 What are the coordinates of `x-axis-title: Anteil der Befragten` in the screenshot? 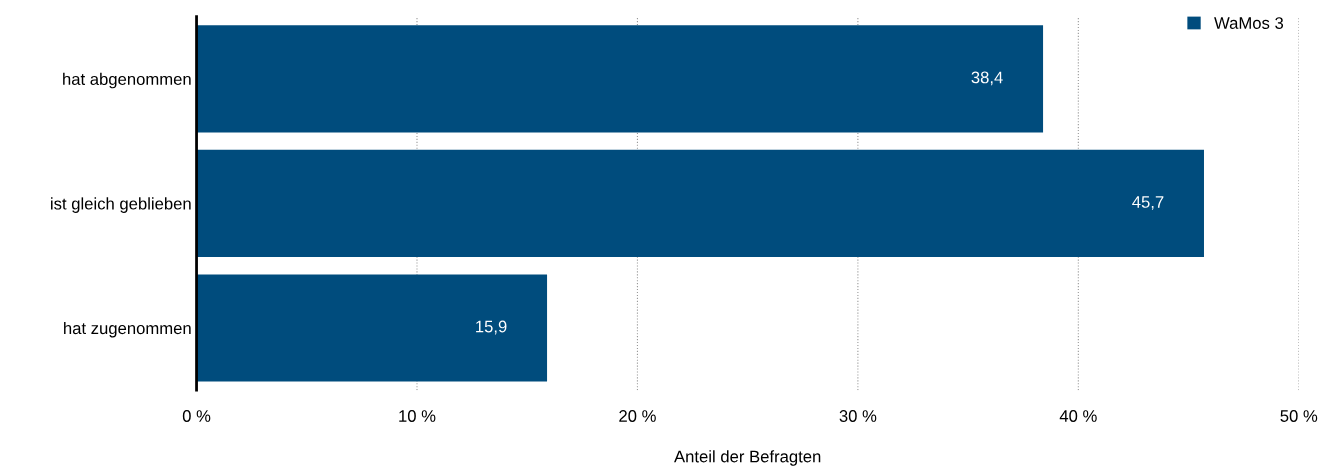 It's located at (747, 458).